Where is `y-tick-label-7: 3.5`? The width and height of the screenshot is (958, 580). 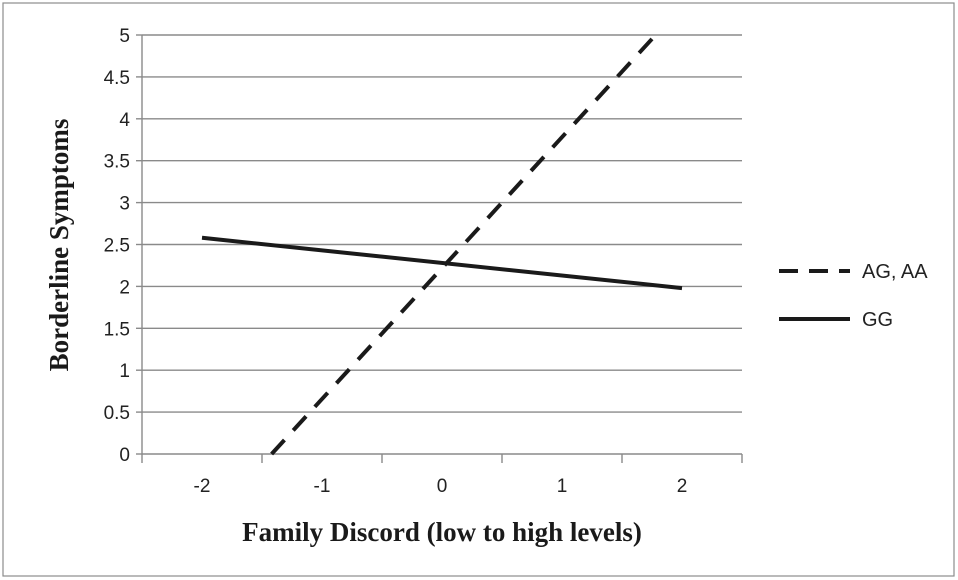
y-tick-label-7: 3.5 is located at coordinates (117, 162).